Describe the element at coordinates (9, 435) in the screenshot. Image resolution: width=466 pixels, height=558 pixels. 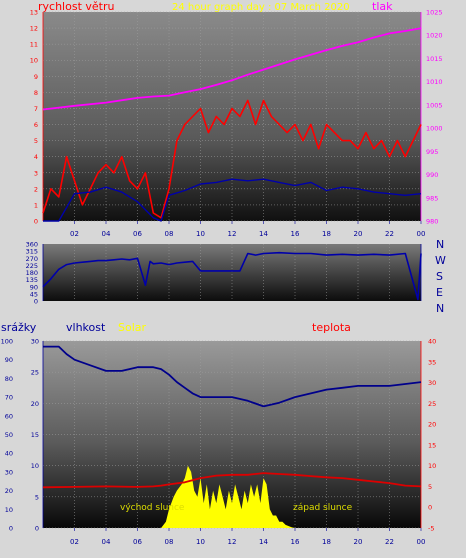
I see `rain-tick-label: 50` at that location.